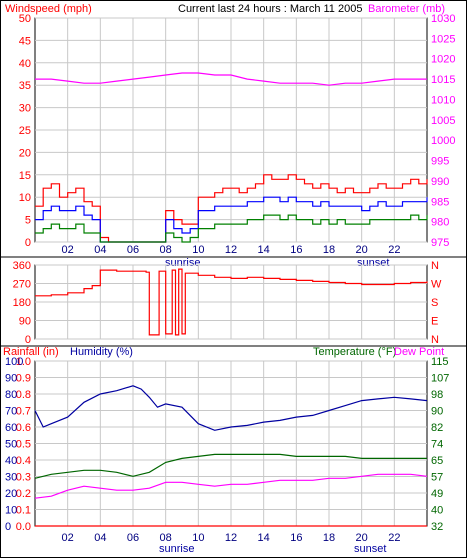 This screenshot has height=559, width=467. What do you see at coordinates (23, 478) in the screenshot?
I see `rainfall-tick: 0.3` at bounding box center [23, 478].